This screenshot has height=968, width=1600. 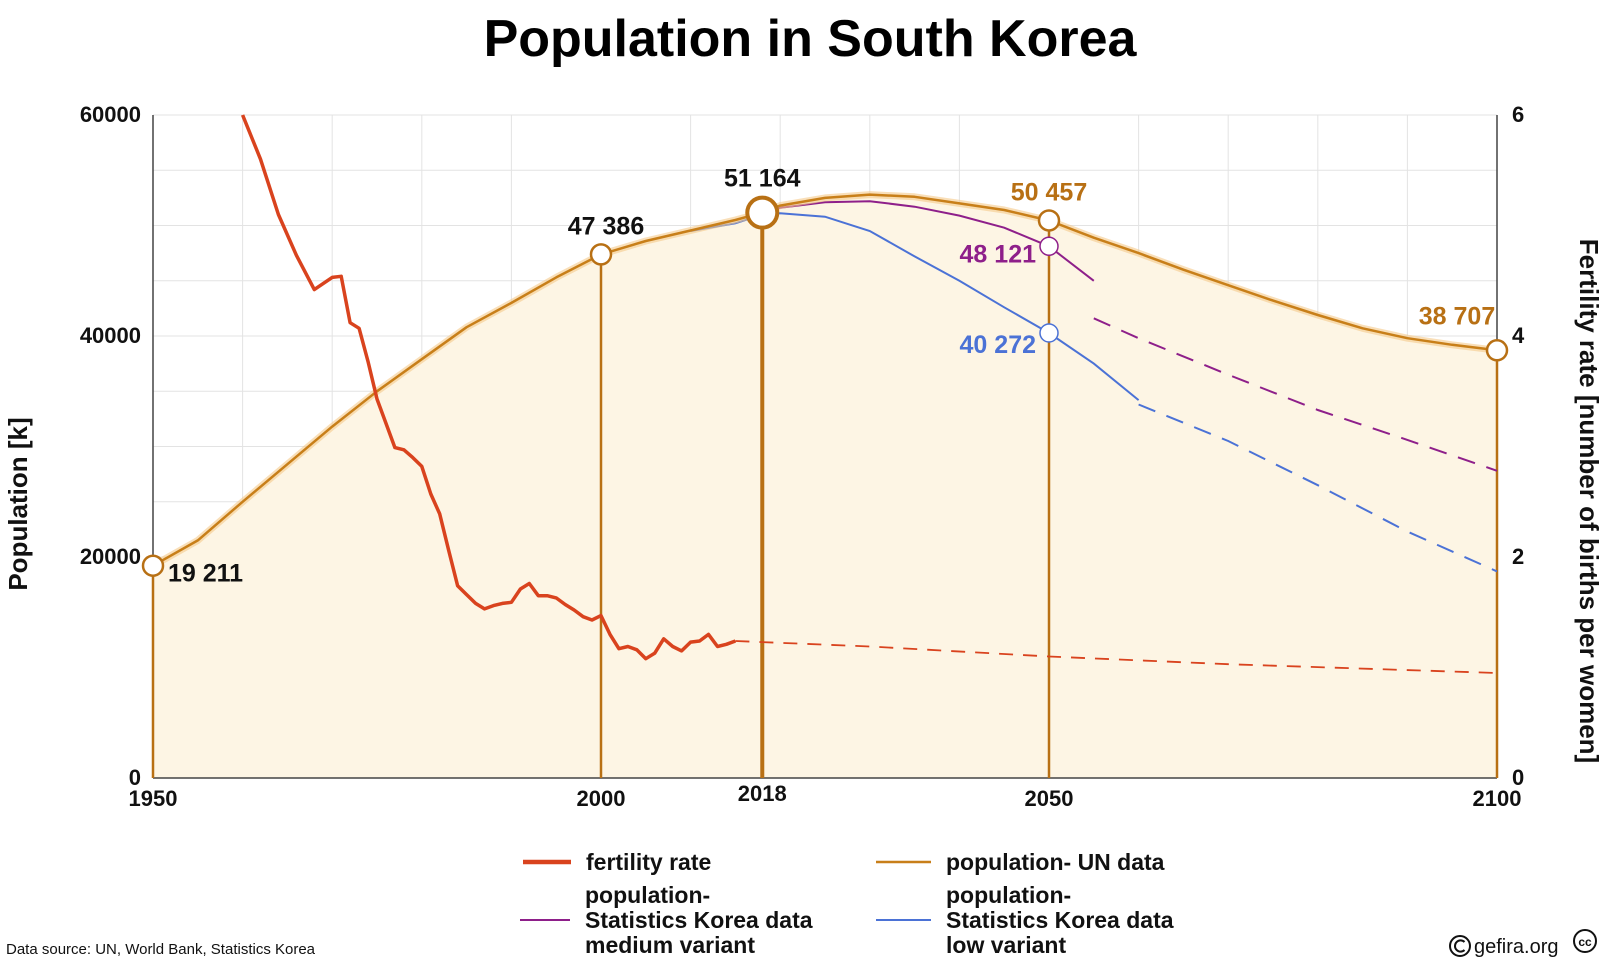 I want to click on annotation-label: 47 386, so click(x=606, y=226).